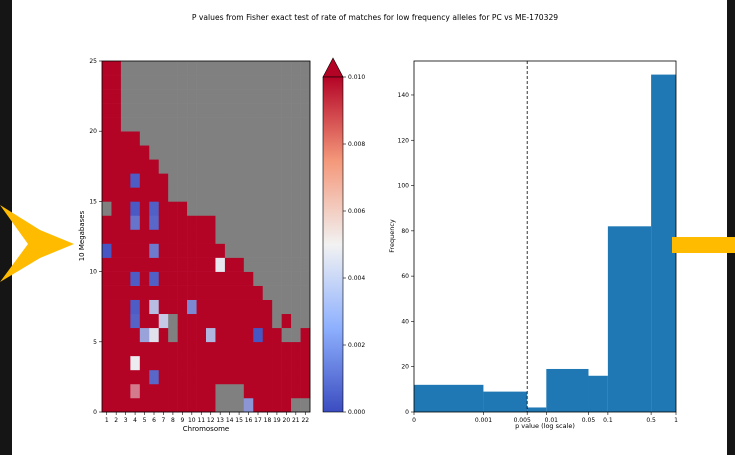  What do you see at coordinates (414, 420) in the screenshot?
I see `histogram-x-tick-label: 0` at bounding box center [414, 420].